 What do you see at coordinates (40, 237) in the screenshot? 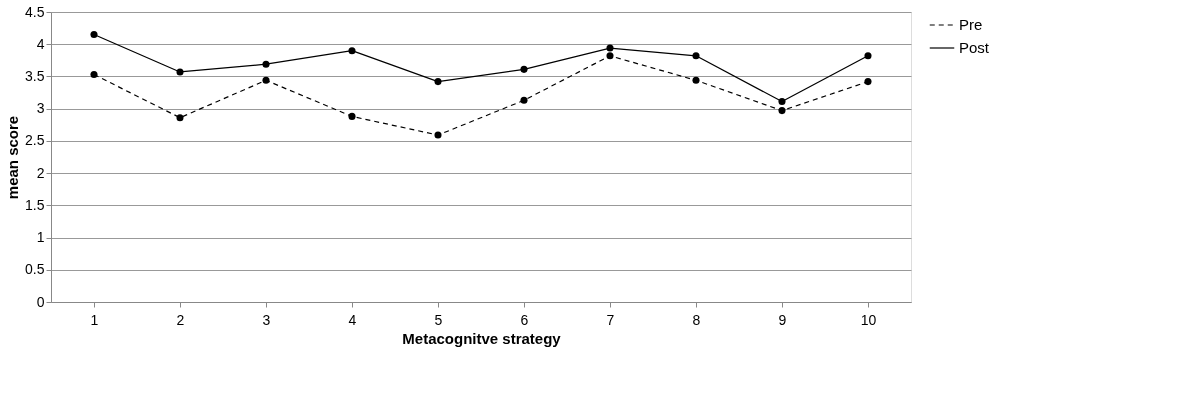
I see `y-tick-label: 1` at bounding box center [40, 237].